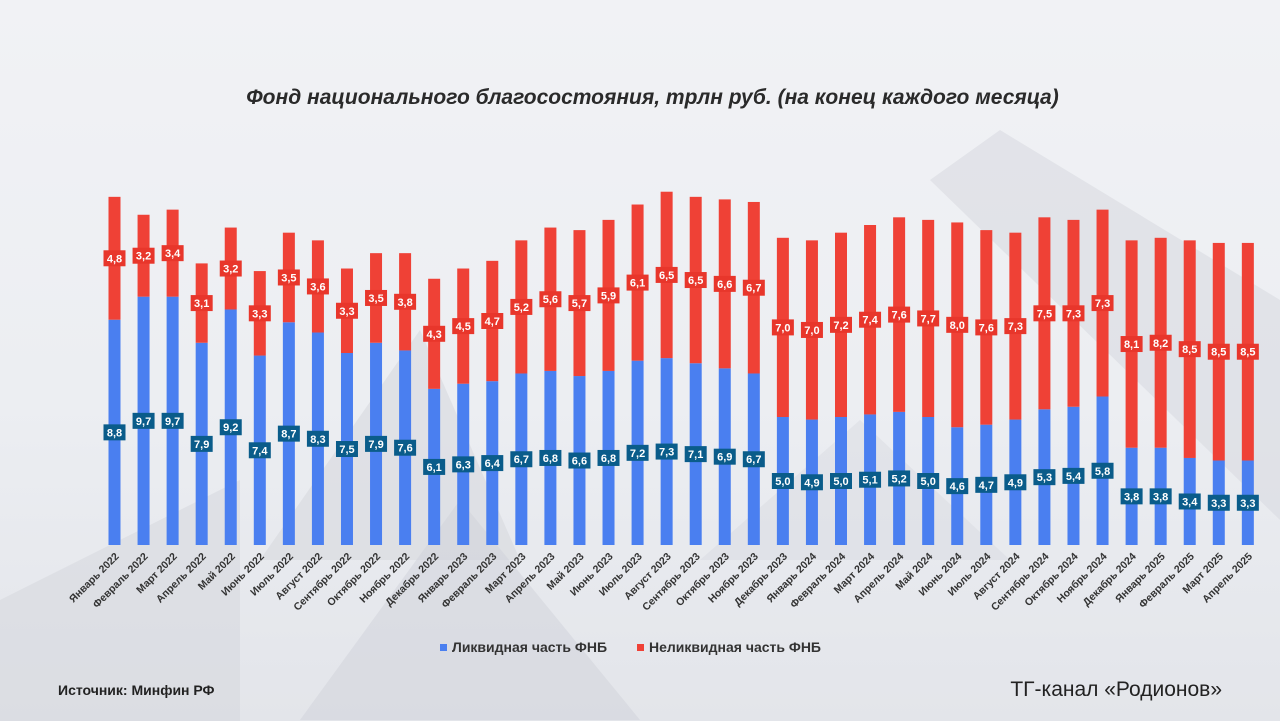 The image size is (1280, 721). I want to click on label-illiquid-1-bg, so click(143, 255).